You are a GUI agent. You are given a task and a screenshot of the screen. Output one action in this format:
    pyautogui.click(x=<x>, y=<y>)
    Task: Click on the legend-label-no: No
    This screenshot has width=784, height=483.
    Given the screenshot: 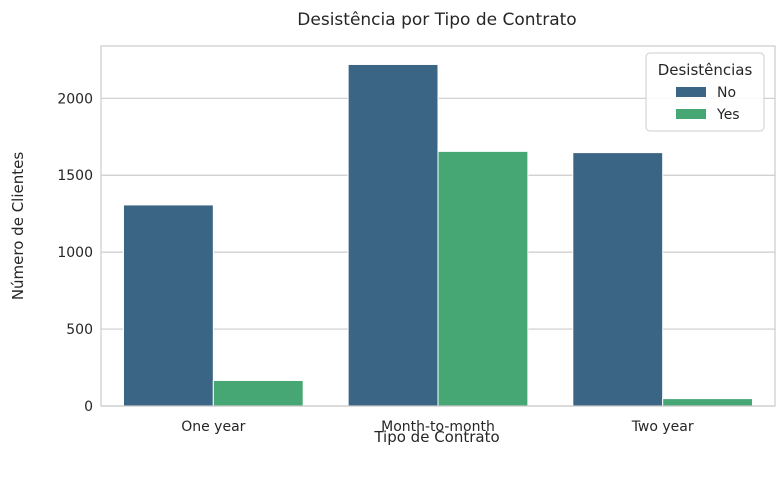 What is the action you would take?
    pyautogui.click(x=726, y=93)
    